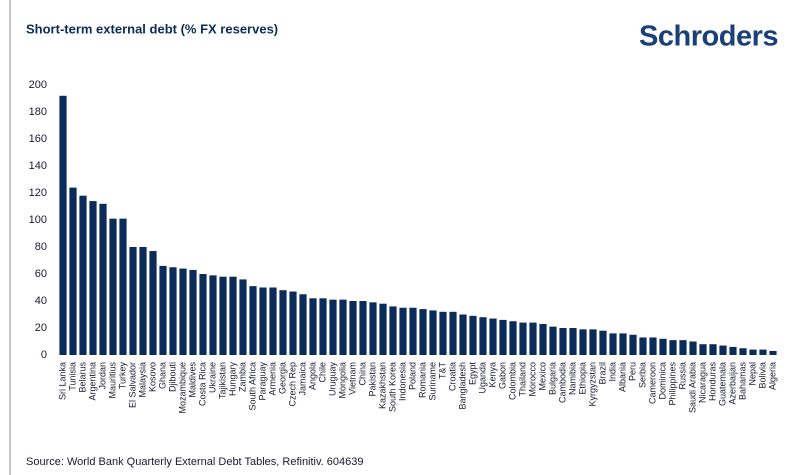 Image resolution: width=800 pixels, height=475 pixels. Describe the element at coordinates (622, 377) in the screenshot. I see `x-tick-label: Albania` at that location.